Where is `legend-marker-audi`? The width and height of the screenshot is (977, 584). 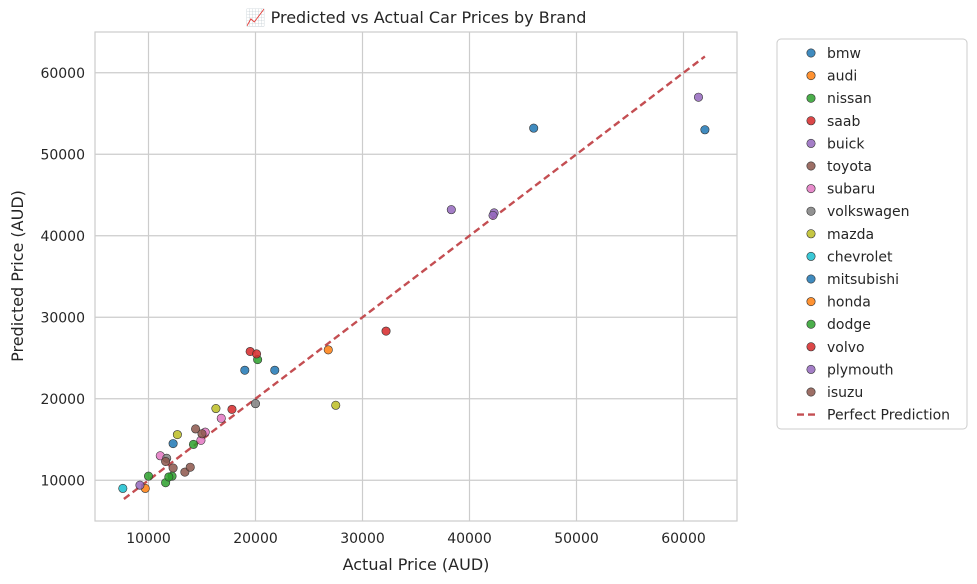
legend-marker-audi is located at coordinates (811, 76).